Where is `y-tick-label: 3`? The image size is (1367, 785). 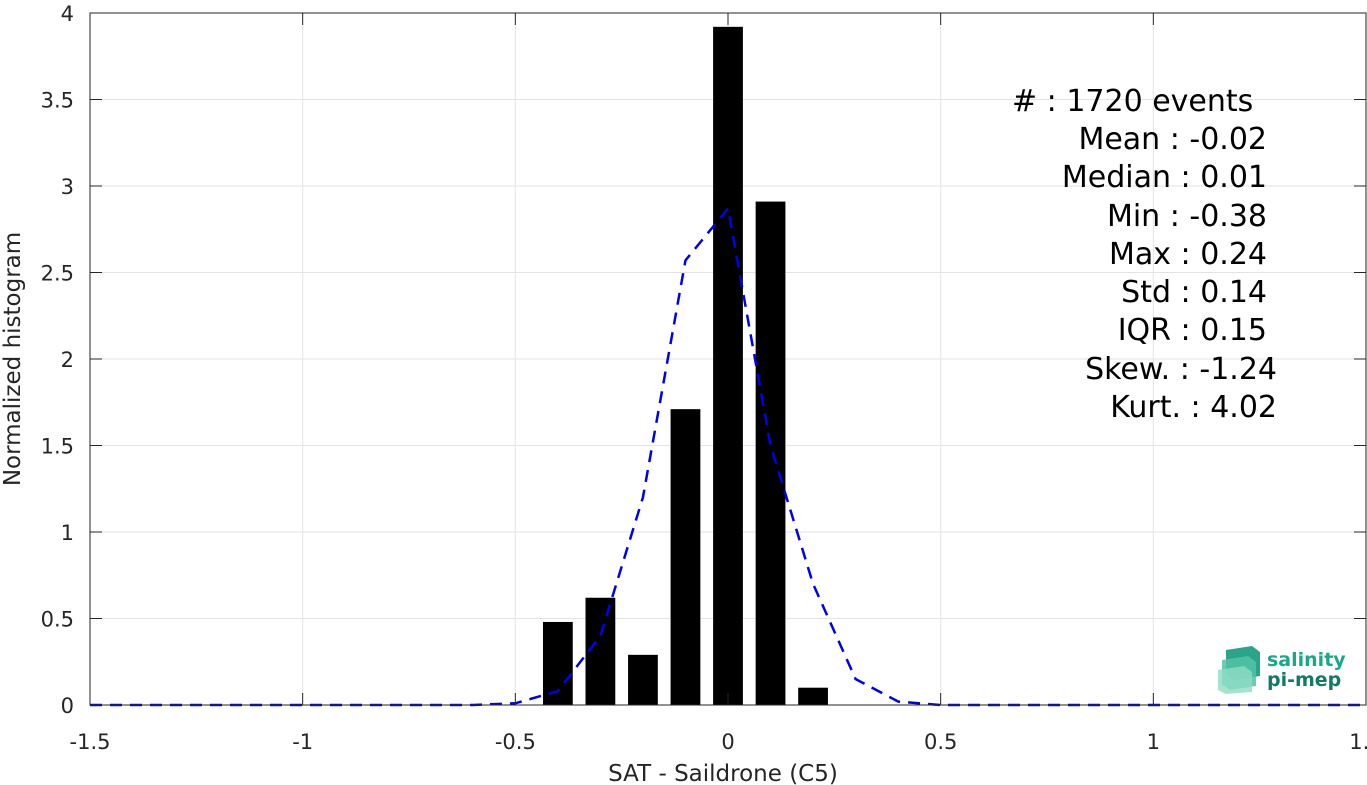 y-tick-label: 3 is located at coordinates (67, 187).